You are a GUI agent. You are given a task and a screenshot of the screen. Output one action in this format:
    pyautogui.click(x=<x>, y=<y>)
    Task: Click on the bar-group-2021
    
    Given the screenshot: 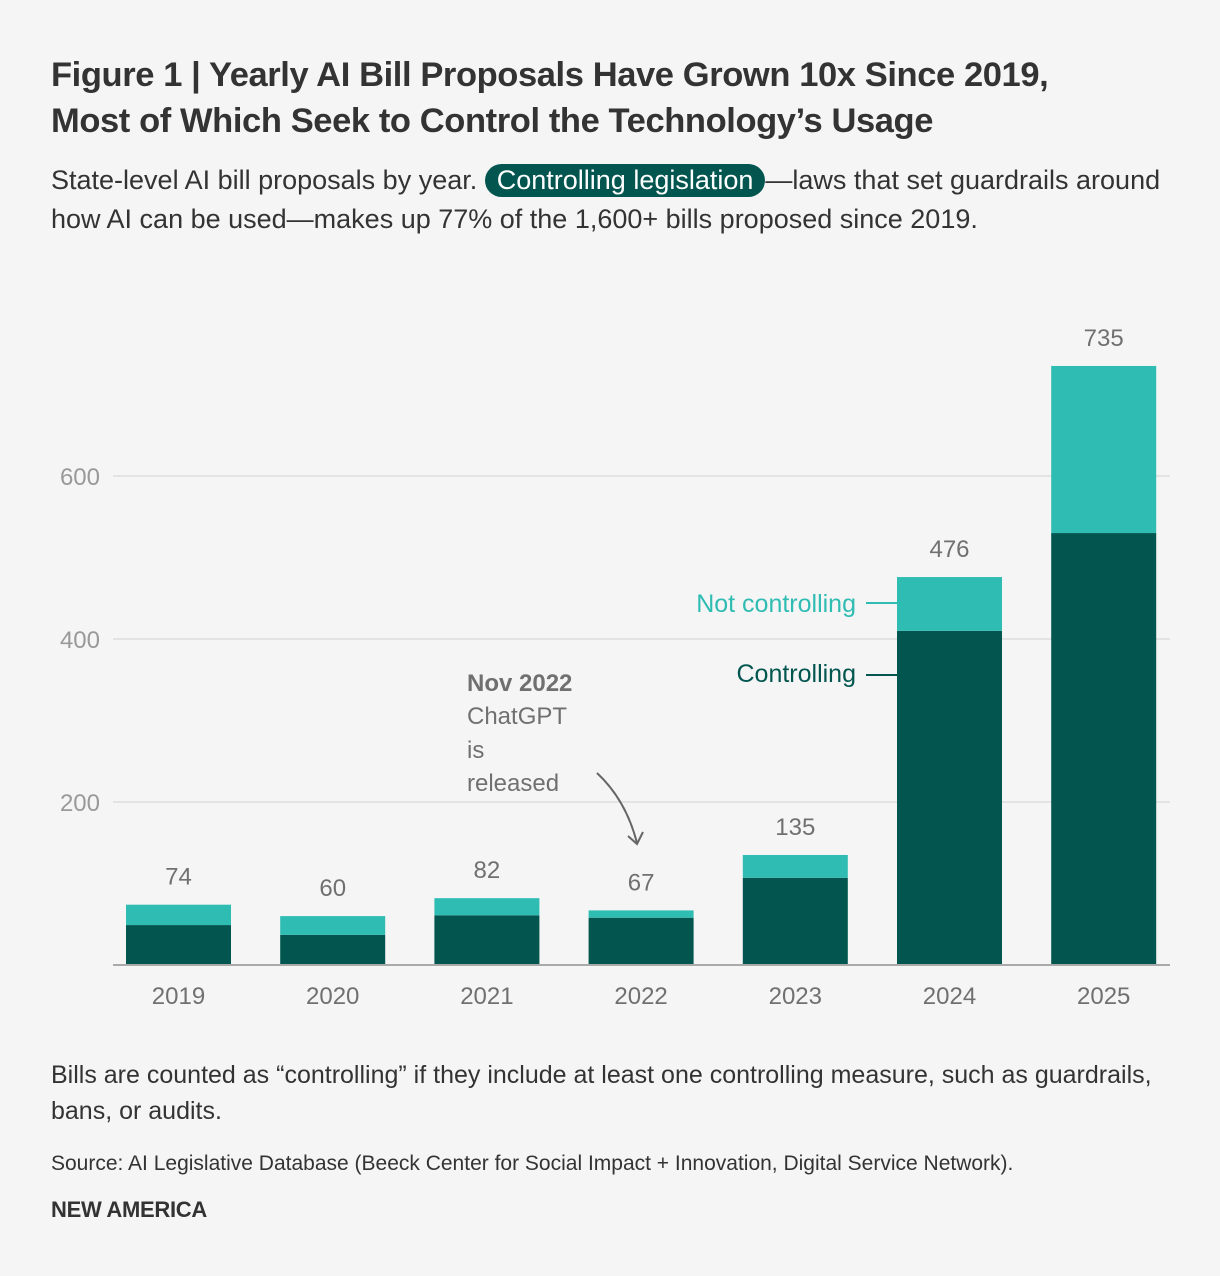 What is the action you would take?
    pyautogui.click(x=487, y=931)
    